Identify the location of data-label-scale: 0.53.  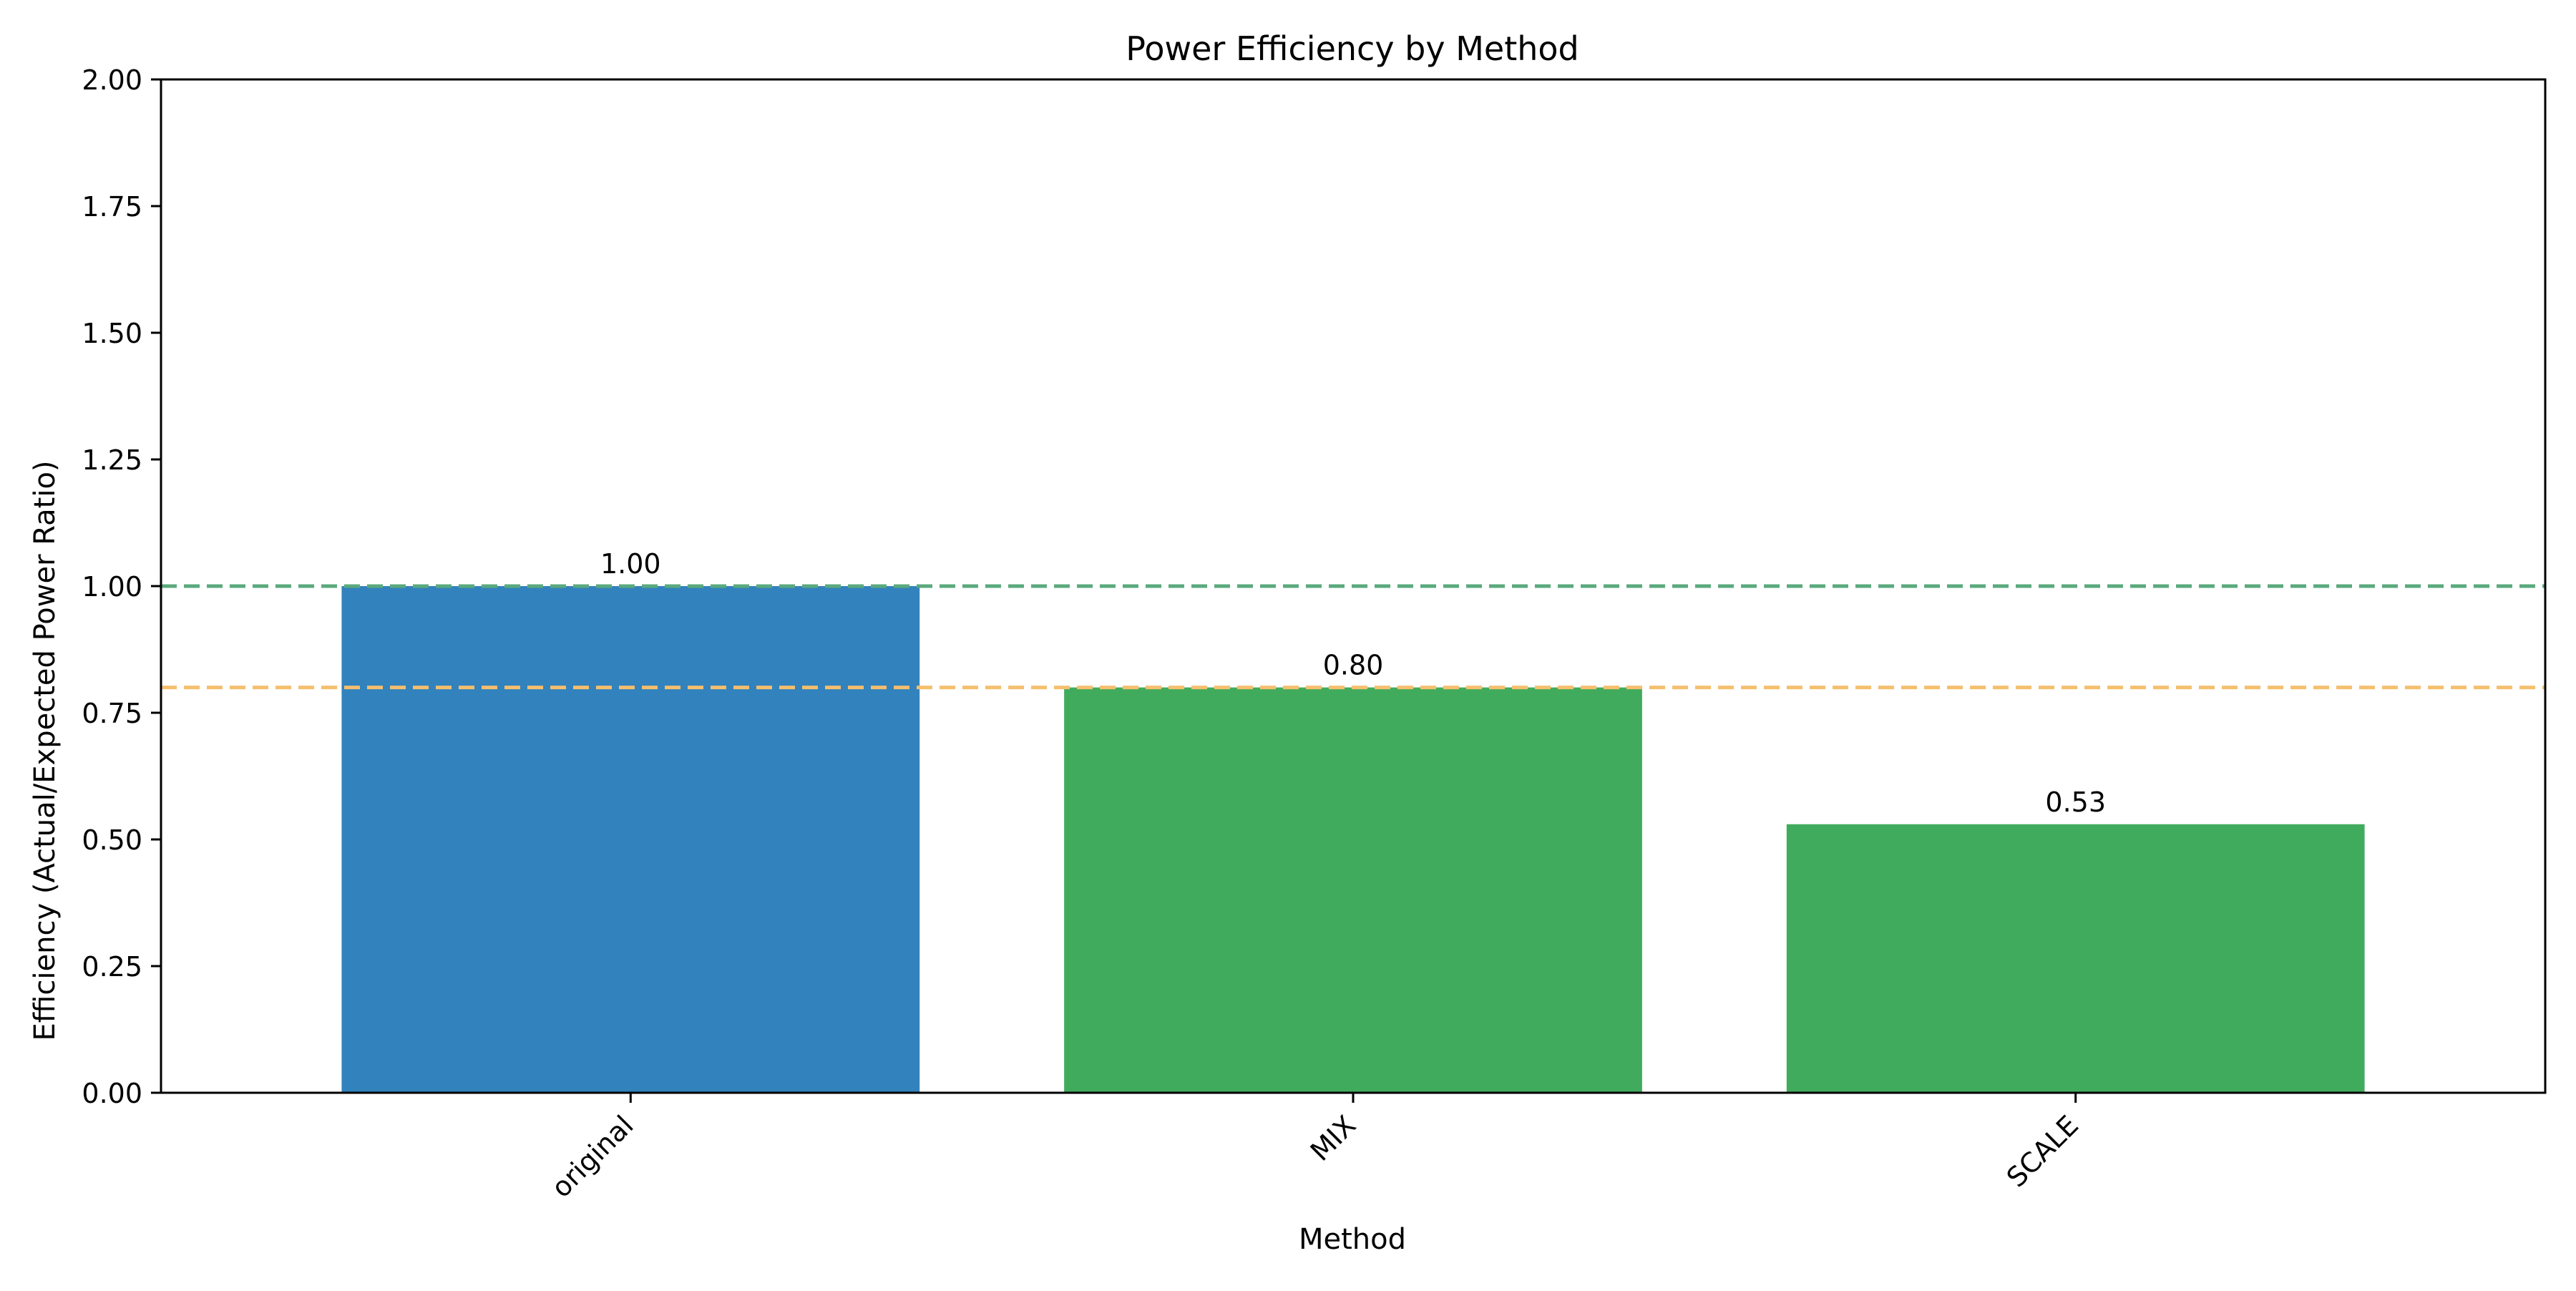
(2075, 802).